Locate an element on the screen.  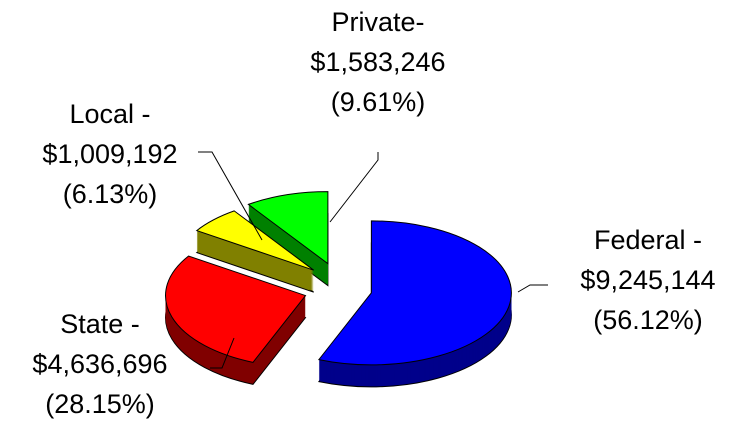
value-label: $4,636,696 is located at coordinates (99, 364).